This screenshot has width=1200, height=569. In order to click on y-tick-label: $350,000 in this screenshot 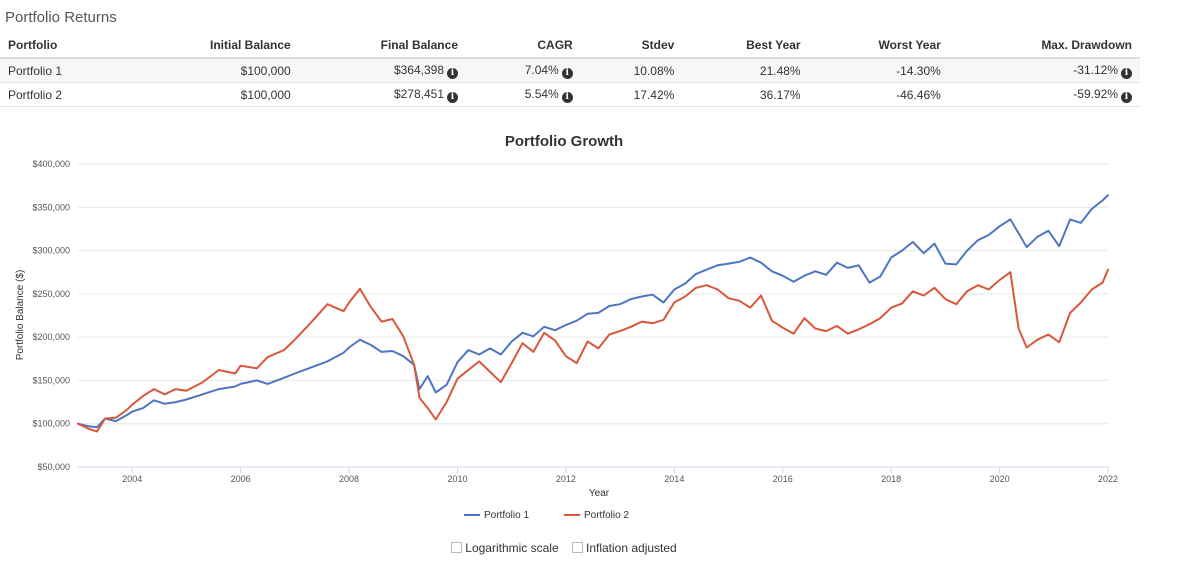, I will do `click(51, 207)`.